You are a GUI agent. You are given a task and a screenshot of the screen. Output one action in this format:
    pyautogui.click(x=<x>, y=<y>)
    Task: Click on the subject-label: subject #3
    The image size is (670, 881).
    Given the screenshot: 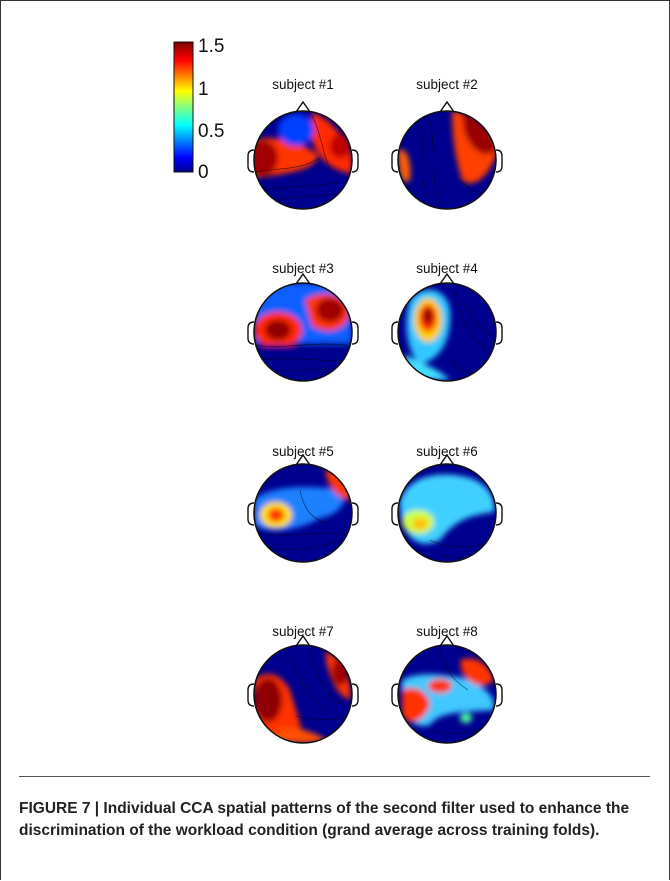 What is the action you would take?
    pyautogui.click(x=303, y=268)
    